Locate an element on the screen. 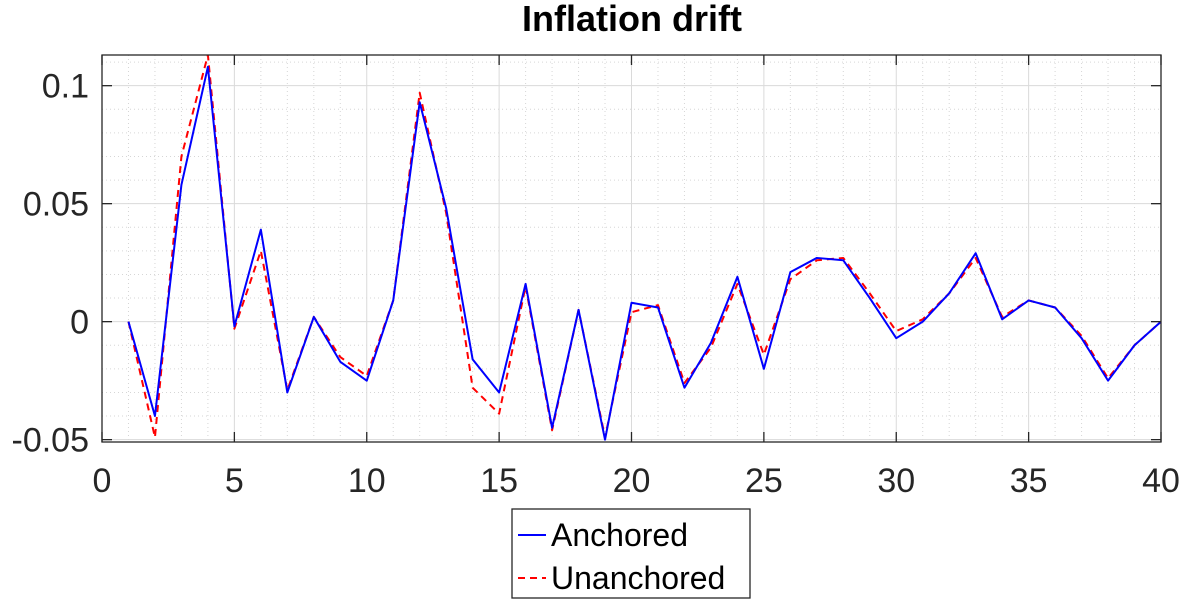  chart-title: Inflation drift is located at coordinates (632, 19).